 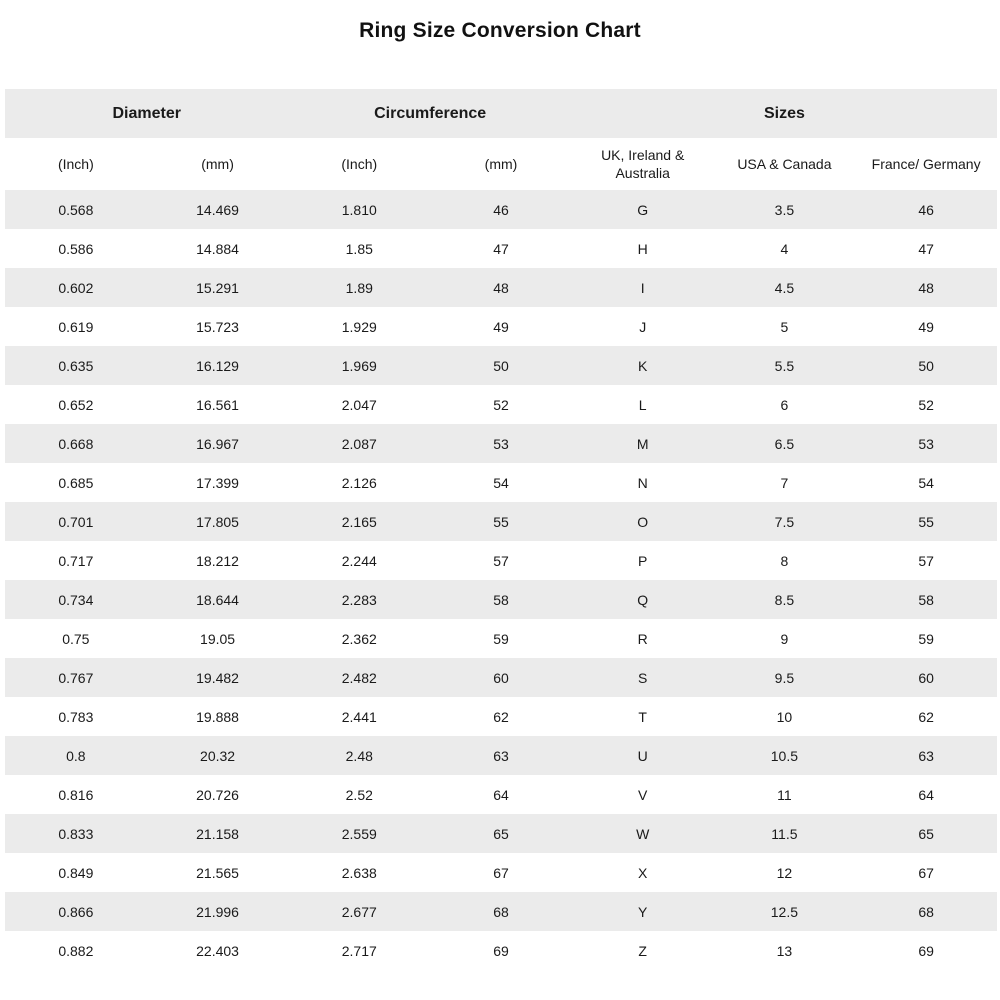 What do you see at coordinates (642, 599) in the screenshot?
I see `table-cell: Q` at bounding box center [642, 599].